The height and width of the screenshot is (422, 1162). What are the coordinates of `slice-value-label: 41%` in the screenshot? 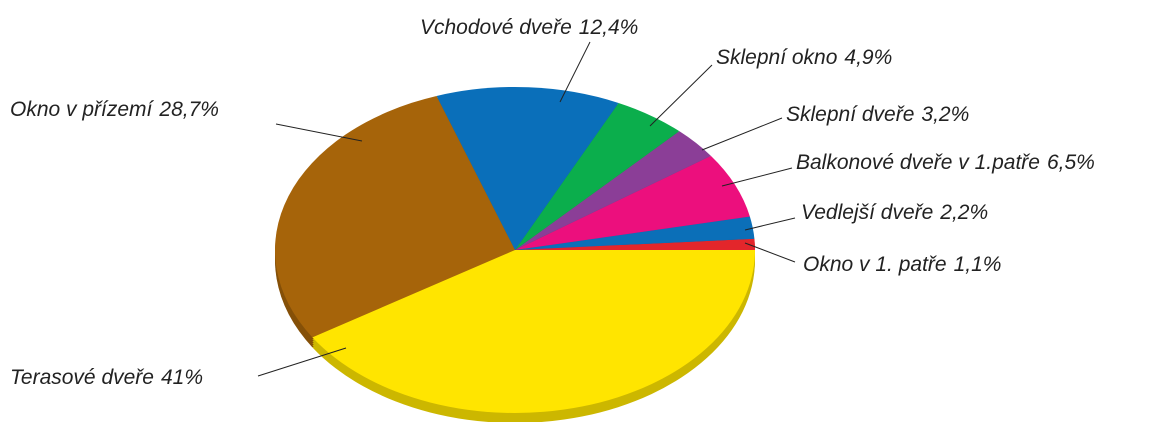 It's located at (182, 377).